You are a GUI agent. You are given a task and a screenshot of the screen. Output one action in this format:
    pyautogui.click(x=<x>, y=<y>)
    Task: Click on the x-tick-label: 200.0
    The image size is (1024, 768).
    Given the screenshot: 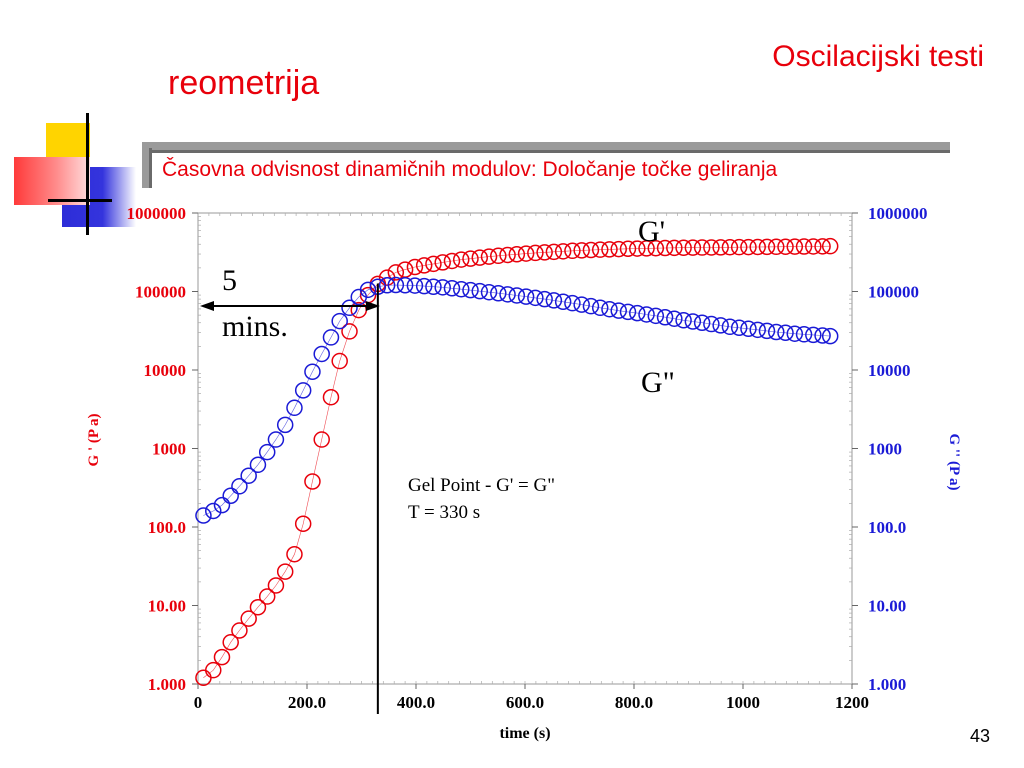 What is the action you would take?
    pyautogui.click(x=307, y=702)
    